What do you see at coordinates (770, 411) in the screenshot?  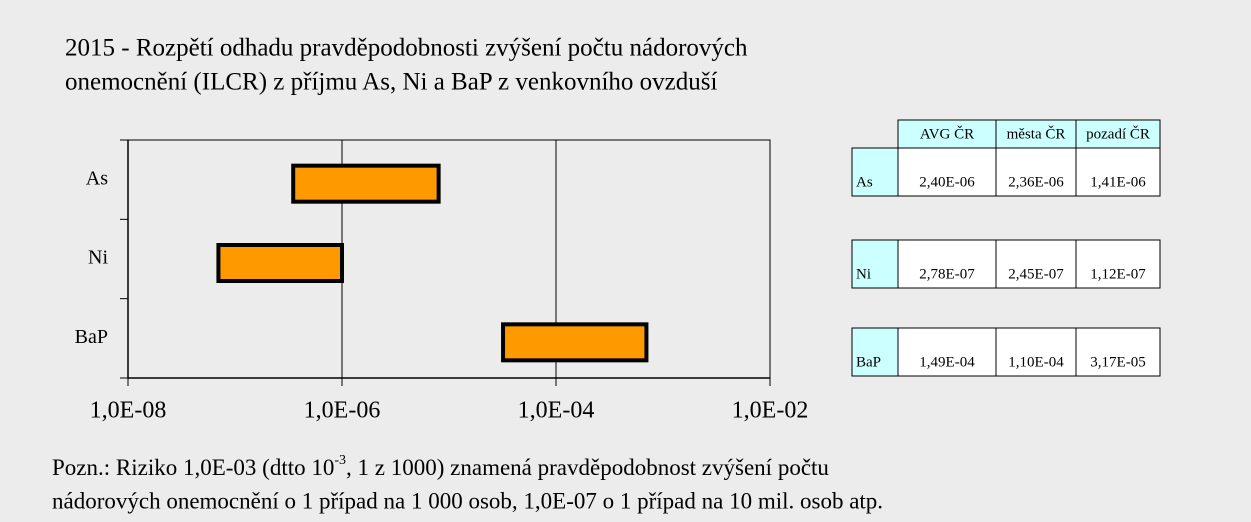 I see `x-tick-label: 1,0E-02` at bounding box center [770, 411].